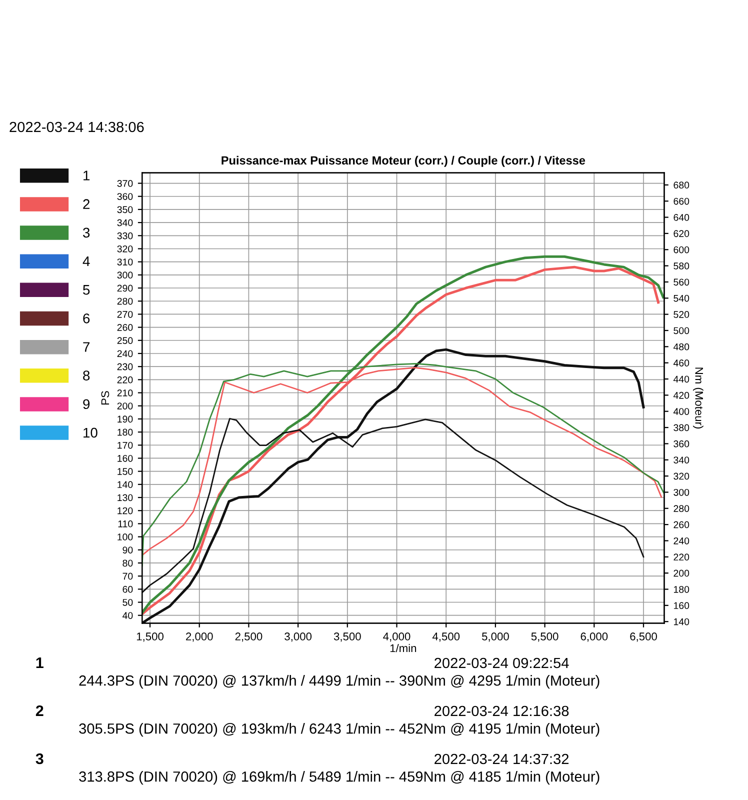 The height and width of the screenshot is (800, 748). I want to click on y-tick-label: 320, so click(125, 248).